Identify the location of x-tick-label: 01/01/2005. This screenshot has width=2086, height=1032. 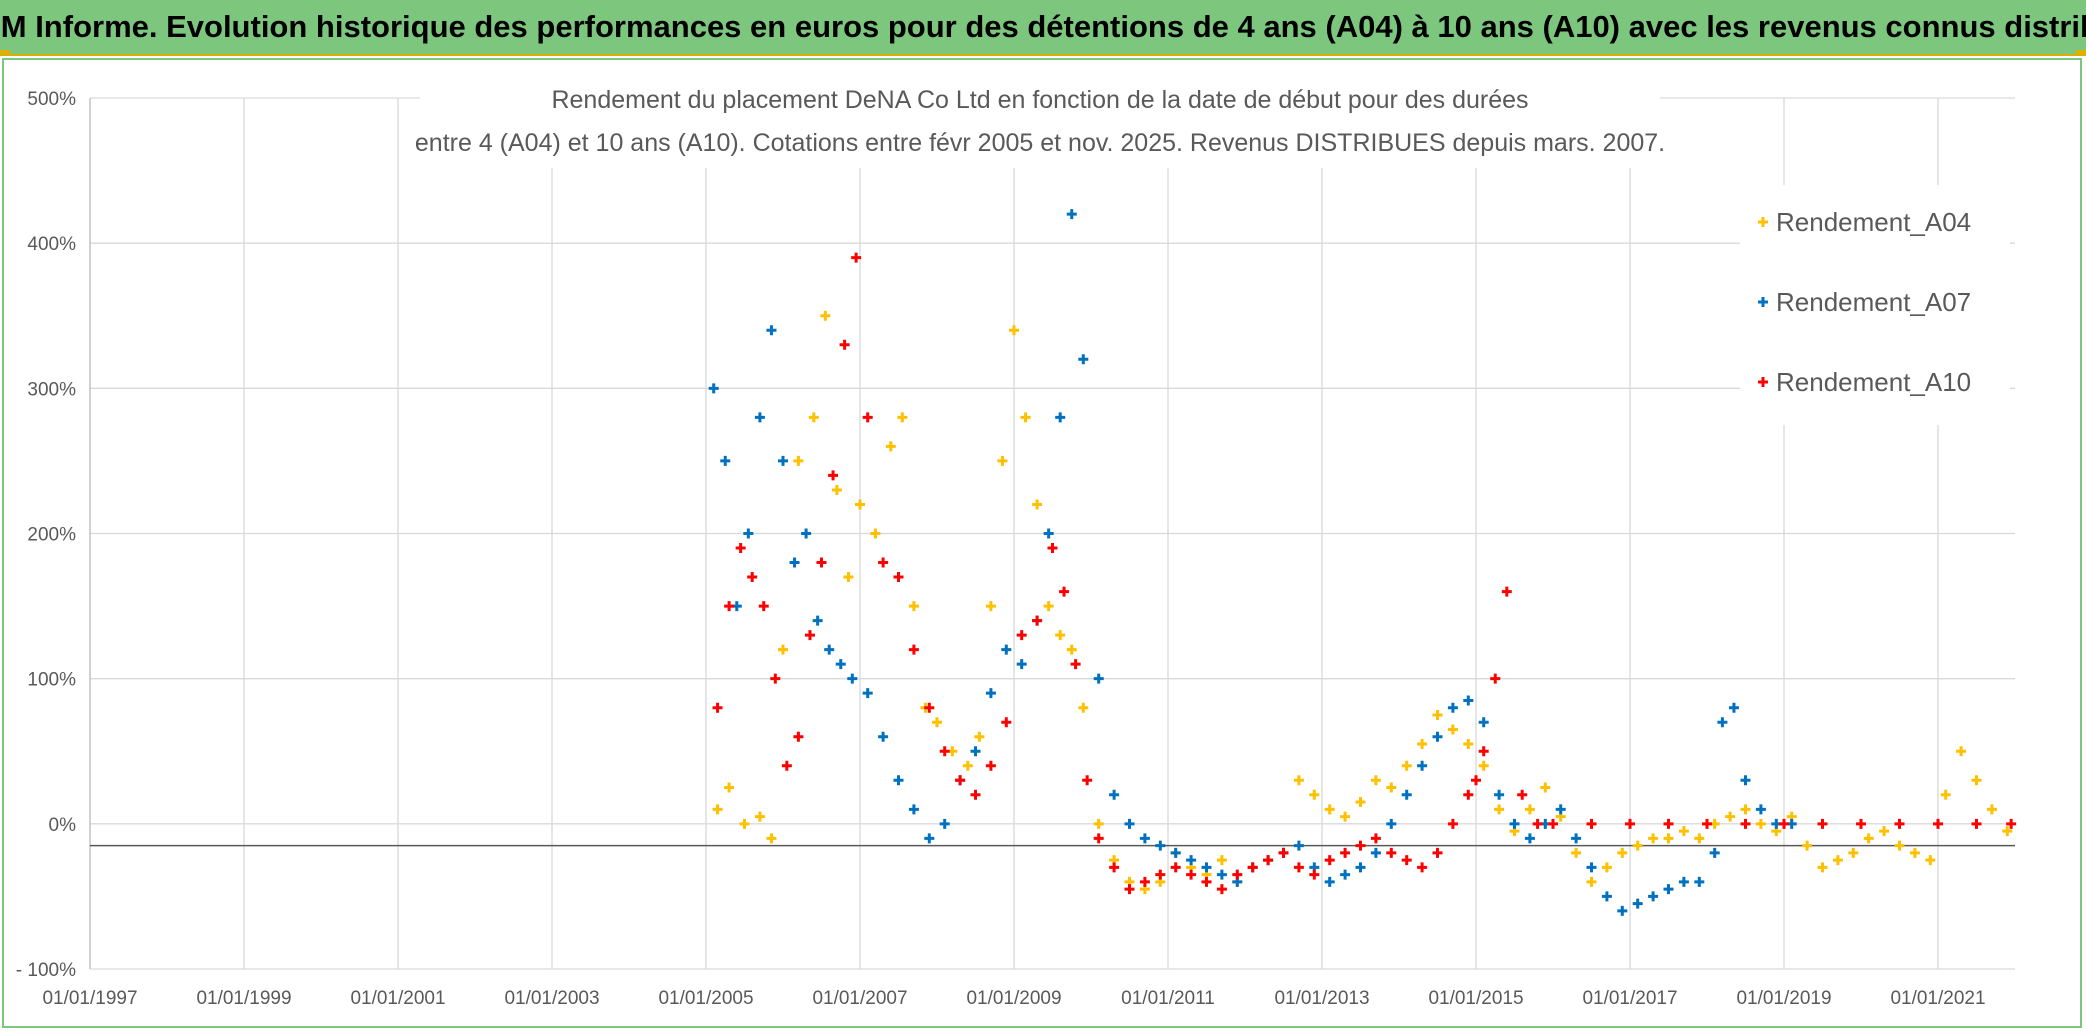
(705, 998).